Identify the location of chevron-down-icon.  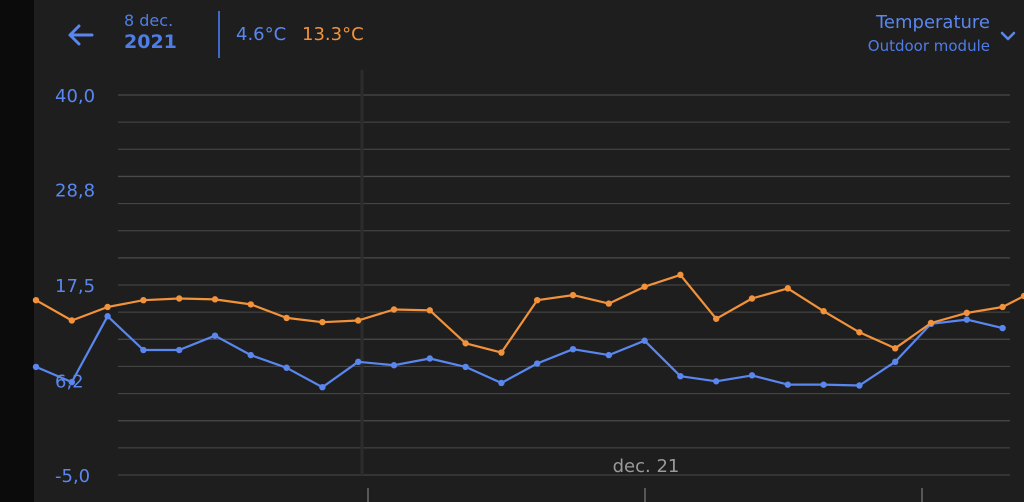
(1008, 36).